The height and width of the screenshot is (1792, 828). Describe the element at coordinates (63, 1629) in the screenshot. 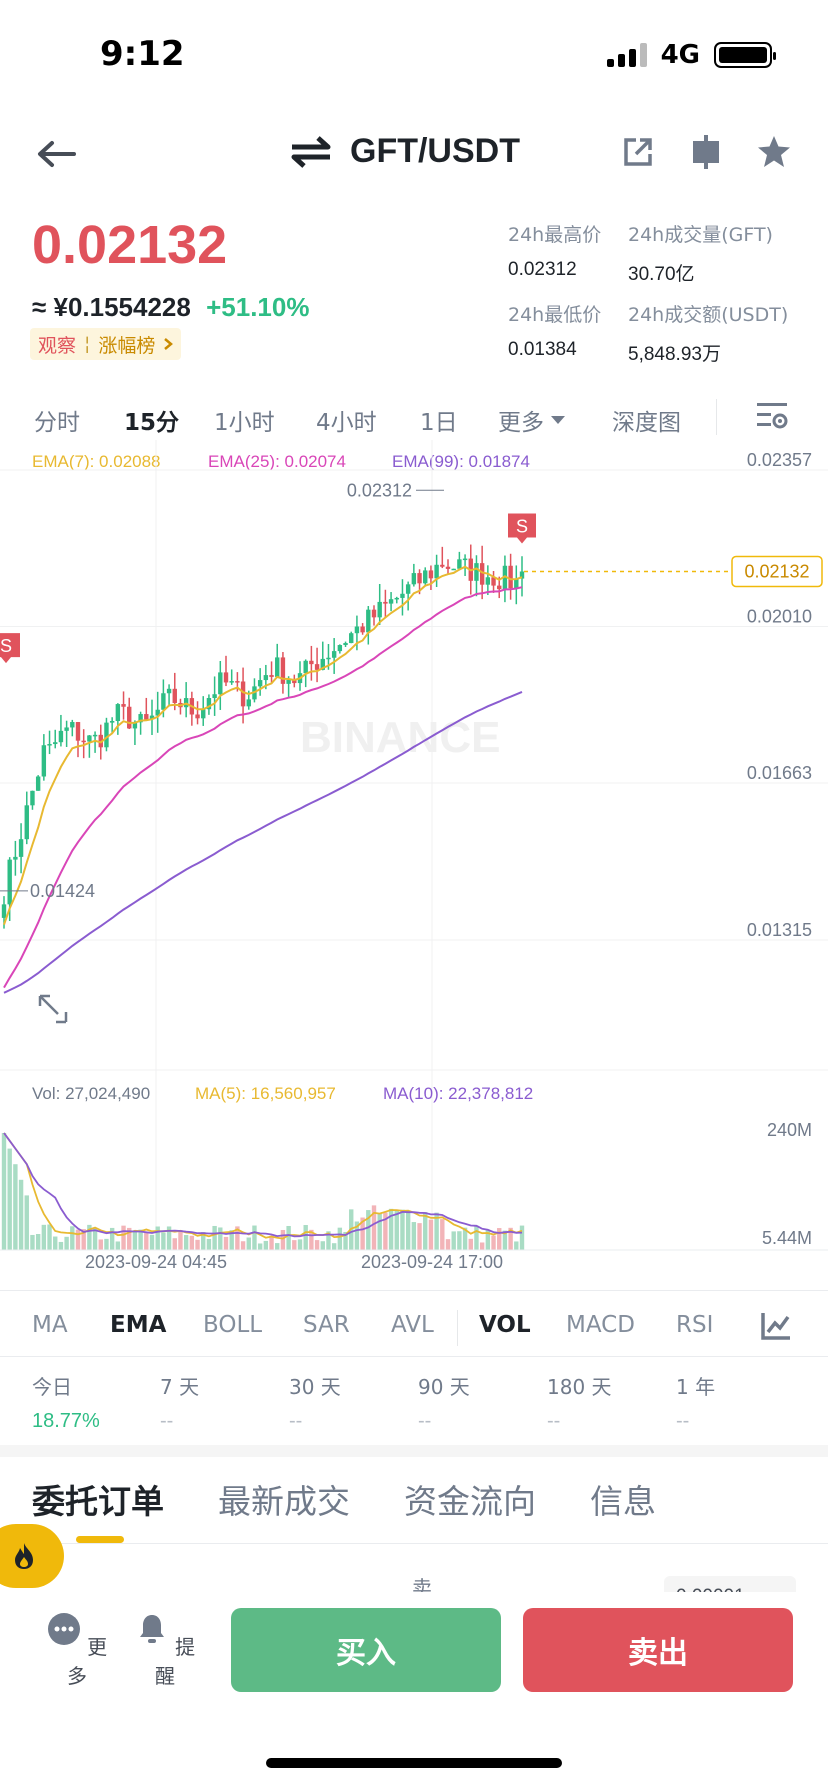

I see `more-dots-icon` at that location.